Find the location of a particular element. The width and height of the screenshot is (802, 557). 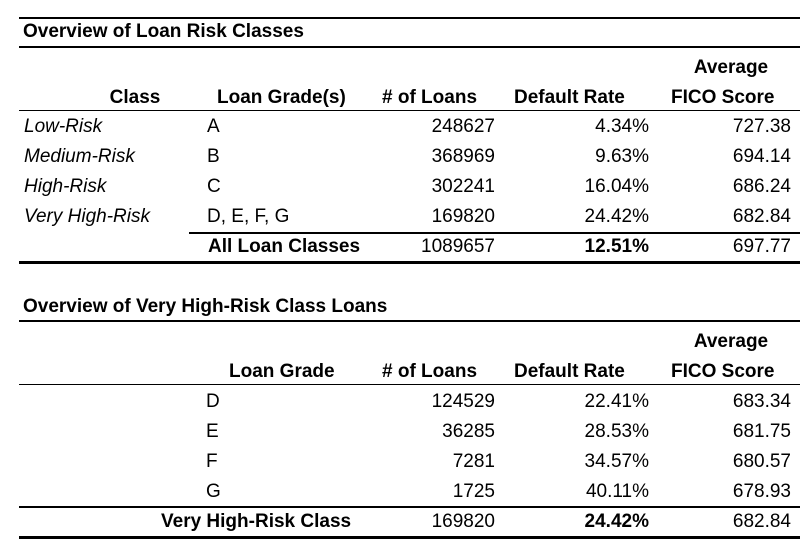

default-cell: 22.41% is located at coordinates (616, 401).